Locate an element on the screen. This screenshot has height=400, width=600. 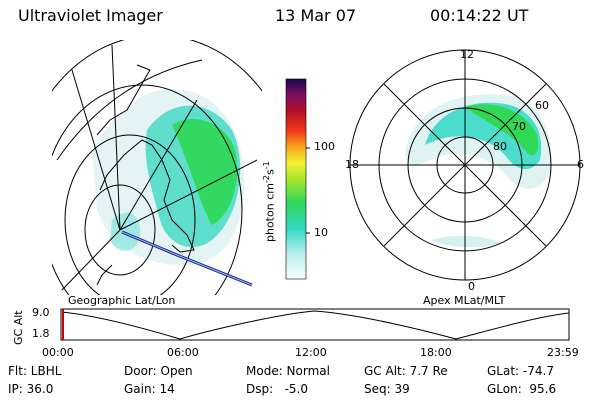
mlt-label-6: 6 is located at coordinates (580, 164).